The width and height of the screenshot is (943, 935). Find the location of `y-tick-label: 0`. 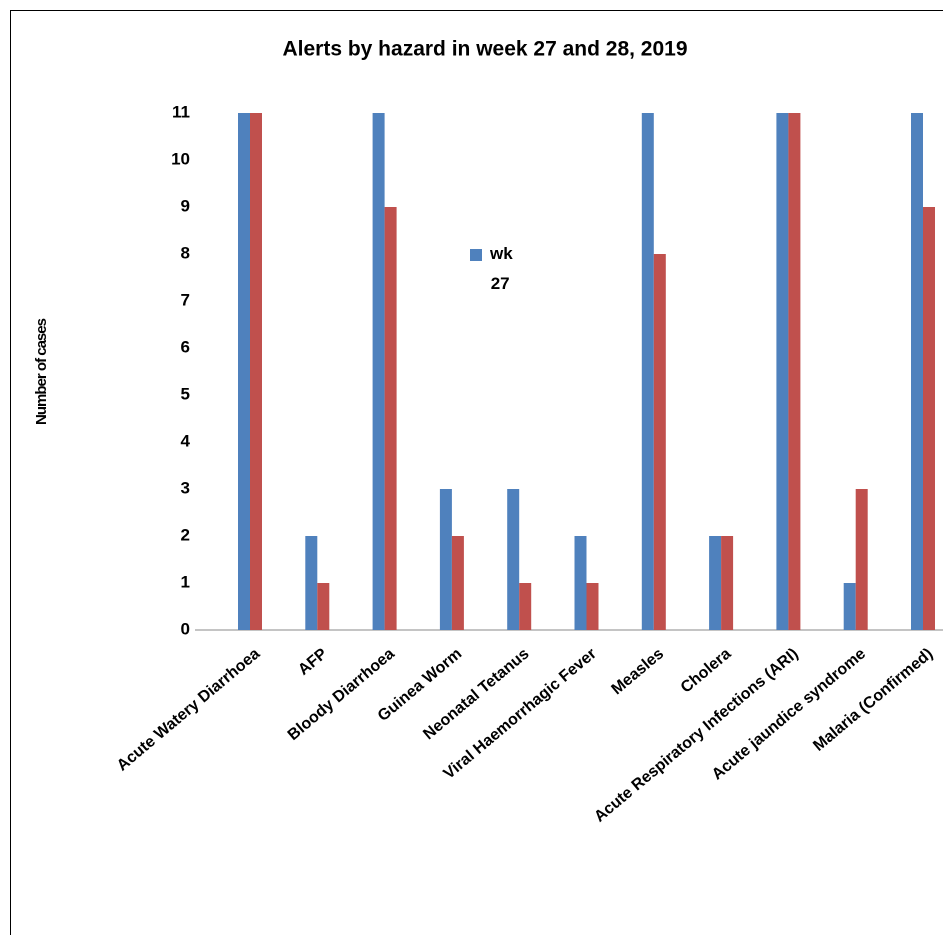

y-tick-label: 0 is located at coordinates (185, 628).